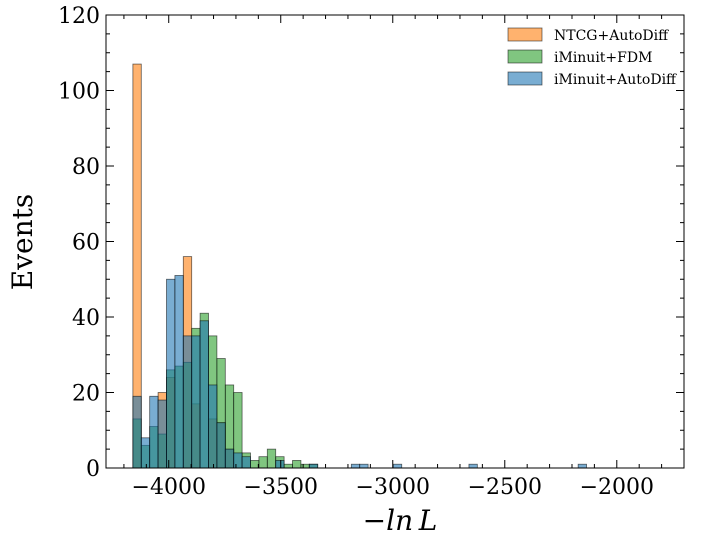 The width and height of the screenshot is (706, 537). What do you see at coordinates (505, 487) in the screenshot?
I see `x-tick-label: −2500` at bounding box center [505, 487].